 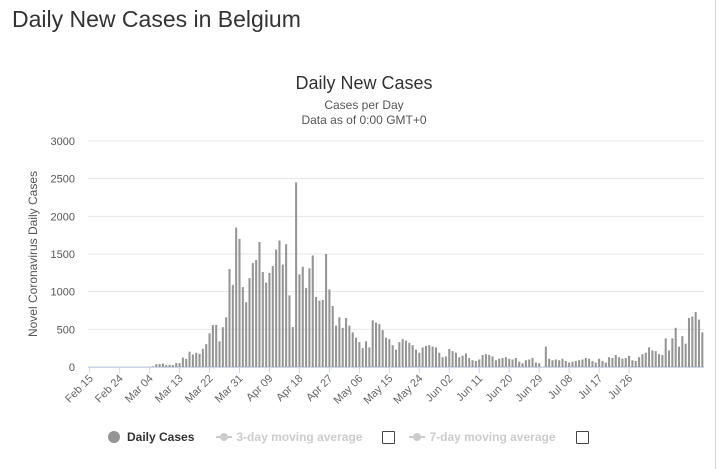 I want to click on legend-item-daily-cases: Daily Cases, so click(x=151, y=437).